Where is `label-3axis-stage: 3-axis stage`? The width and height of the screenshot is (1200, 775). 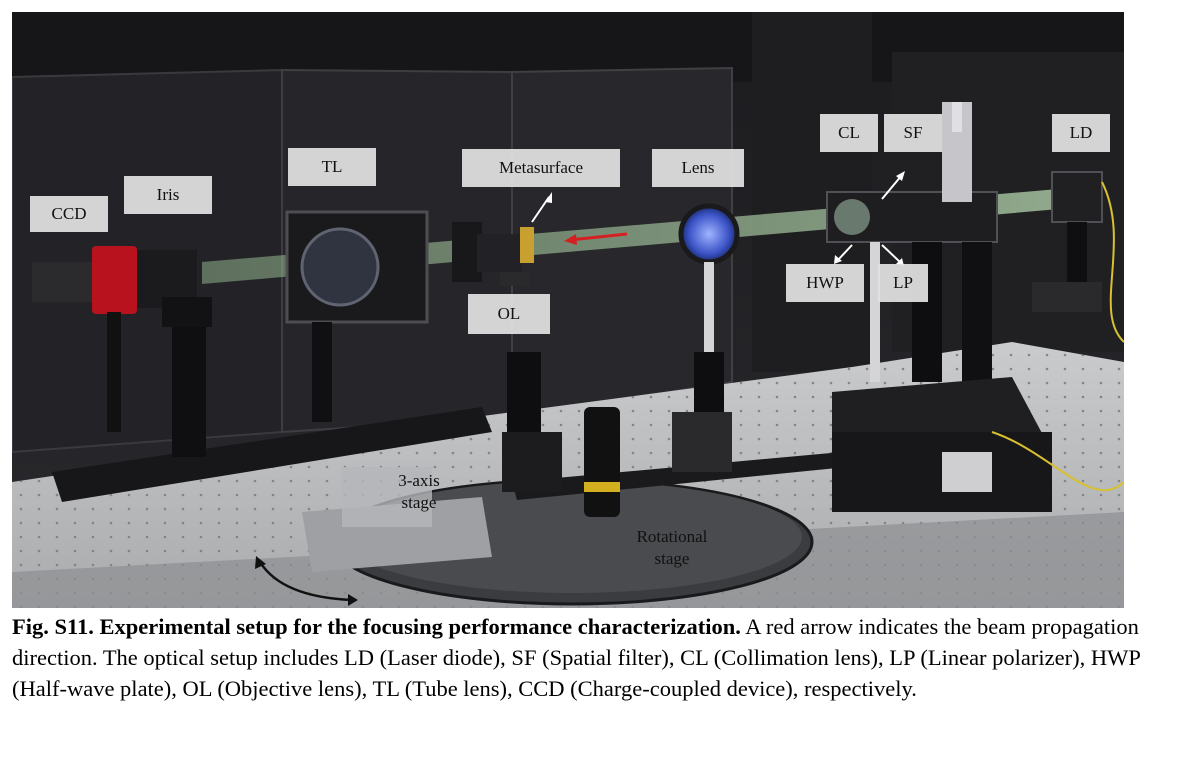 label-3axis-stage: 3-axis stage is located at coordinates (419, 492).